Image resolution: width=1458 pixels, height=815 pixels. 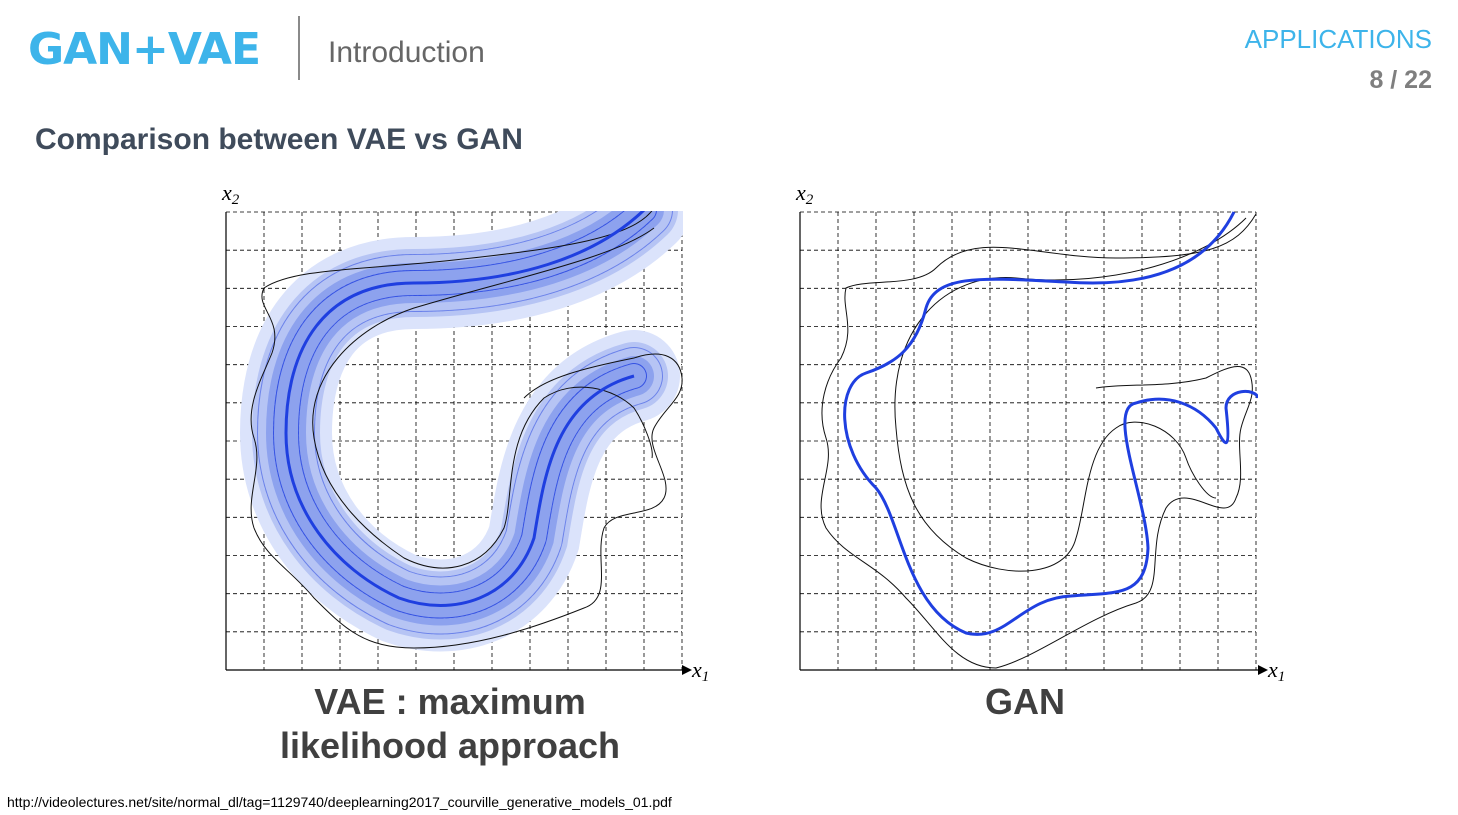 What do you see at coordinates (1277, 428) in the screenshot?
I see `gan-clip-right` at bounding box center [1277, 428].